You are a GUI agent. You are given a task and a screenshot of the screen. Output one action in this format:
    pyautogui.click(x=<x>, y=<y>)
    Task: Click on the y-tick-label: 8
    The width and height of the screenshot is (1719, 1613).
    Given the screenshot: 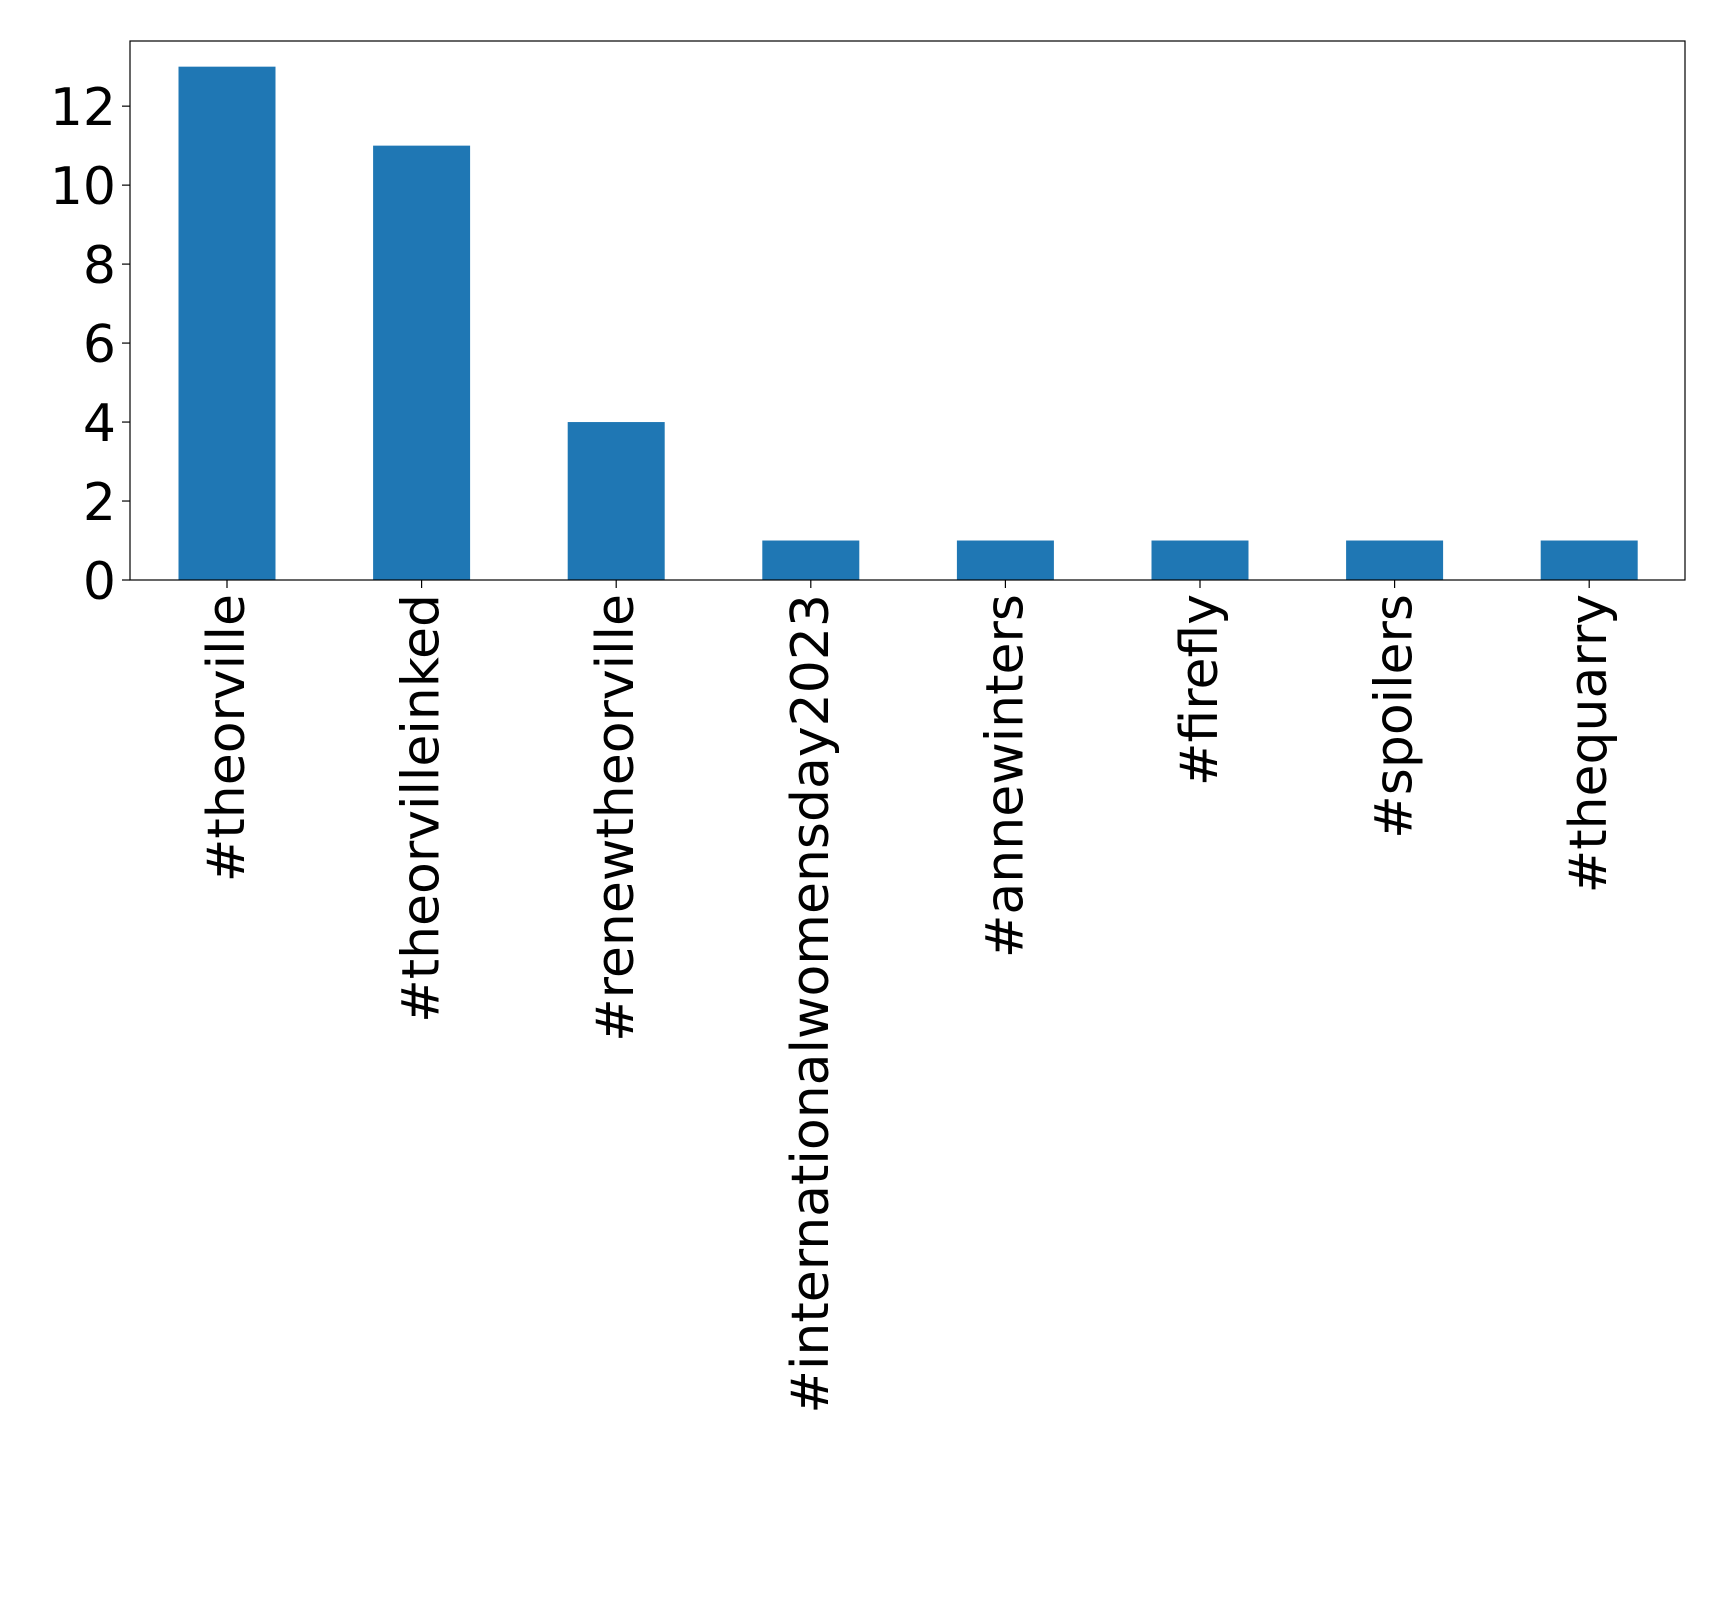 What is the action you would take?
    pyautogui.click(x=99, y=266)
    